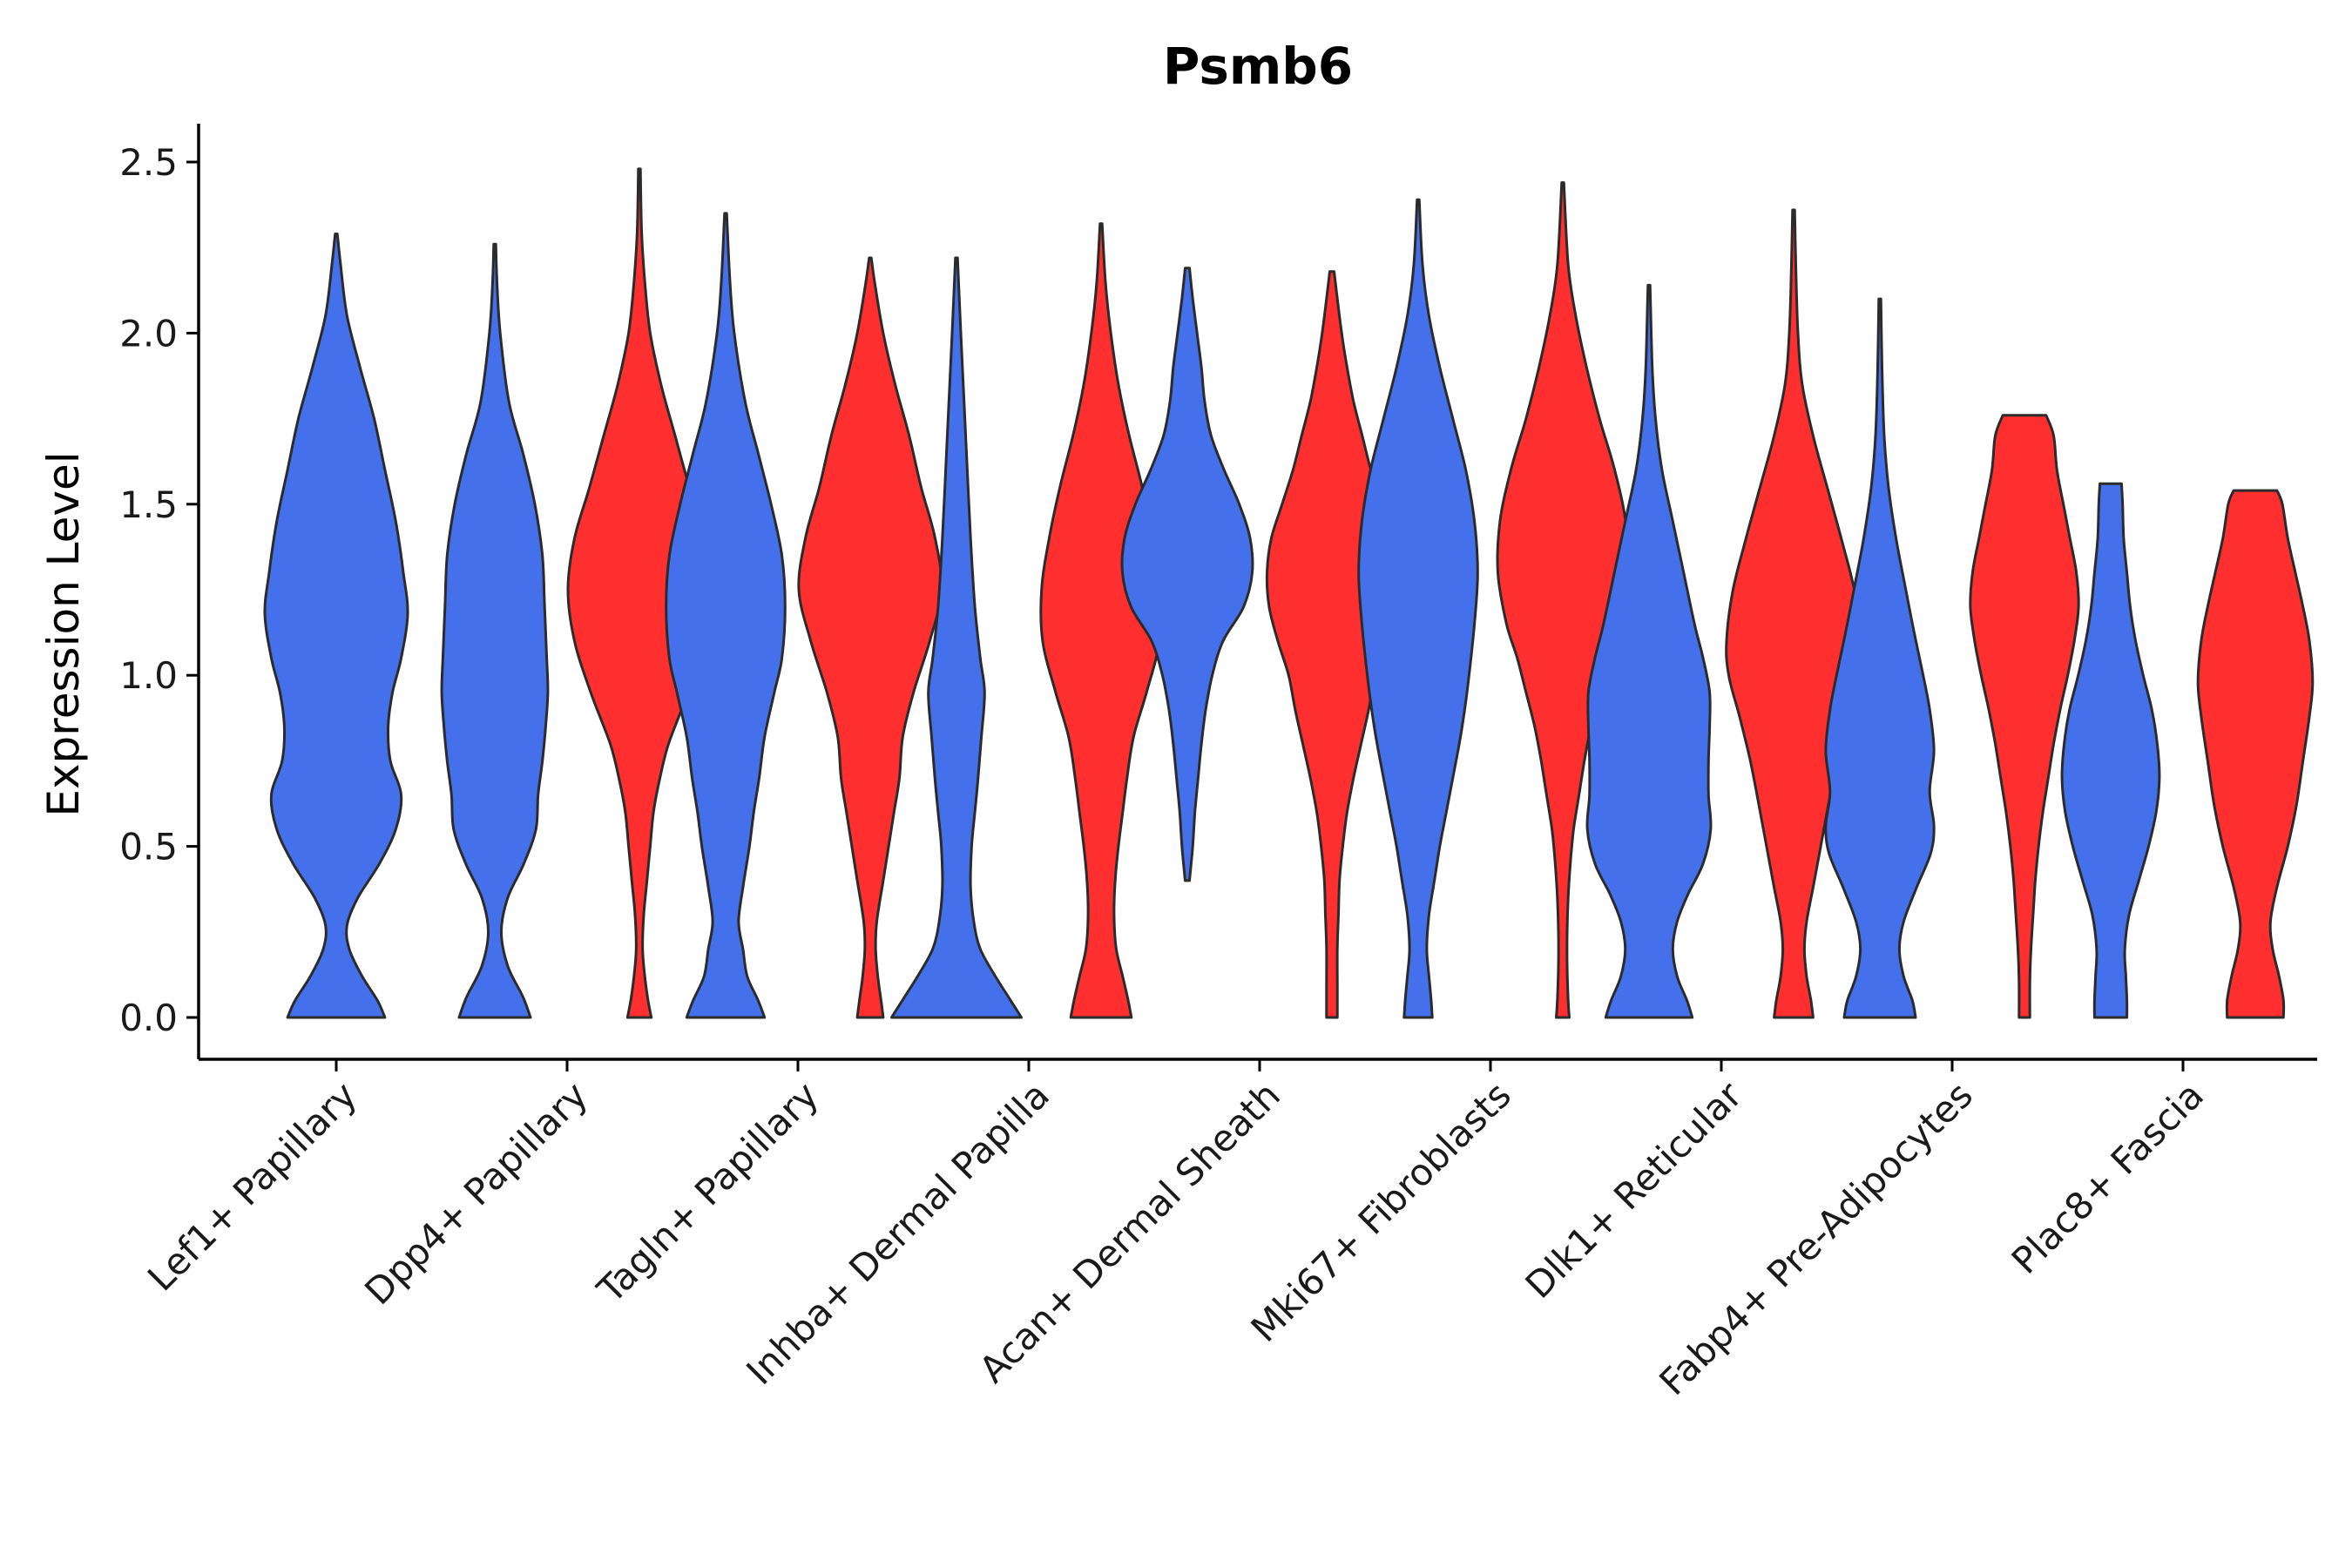 The width and height of the screenshot is (2352, 1568). What do you see at coordinates (148, 162) in the screenshot?
I see `y-tick-label: 2.5` at bounding box center [148, 162].